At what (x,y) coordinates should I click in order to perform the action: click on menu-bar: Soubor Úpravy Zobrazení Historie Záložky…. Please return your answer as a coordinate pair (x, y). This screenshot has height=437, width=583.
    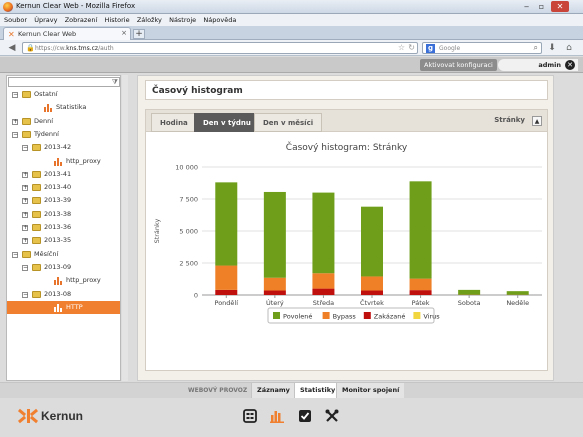
    Looking at the image, I should click on (291, 20).